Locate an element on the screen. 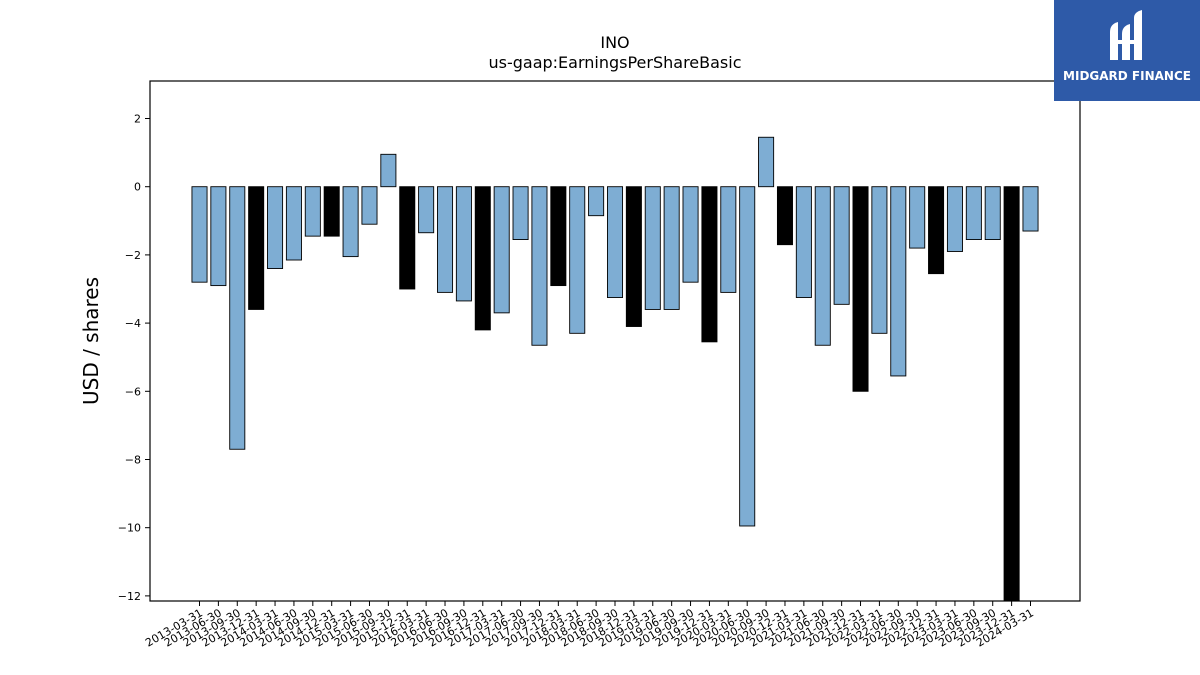 The width and height of the screenshot is (1200, 675). logo-text: MIDGARD FINANCE is located at coordinates (1127, 76).